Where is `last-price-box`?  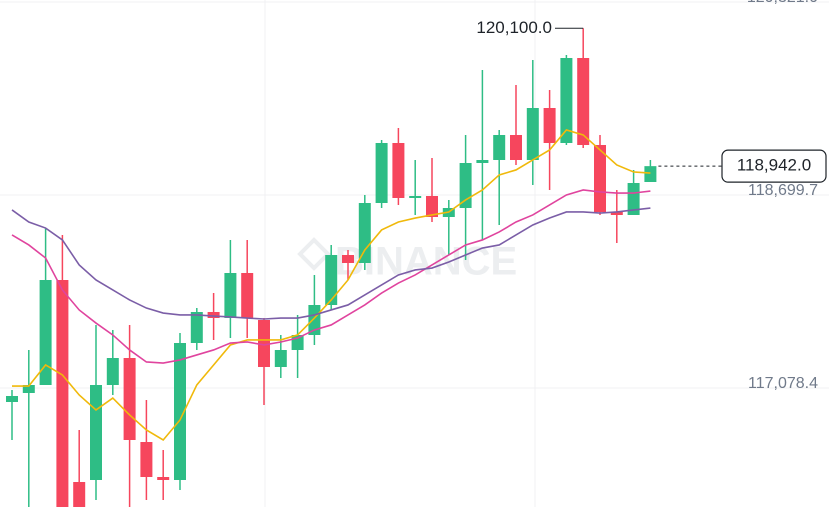 last-price-box is located at coordinates (774, 166).